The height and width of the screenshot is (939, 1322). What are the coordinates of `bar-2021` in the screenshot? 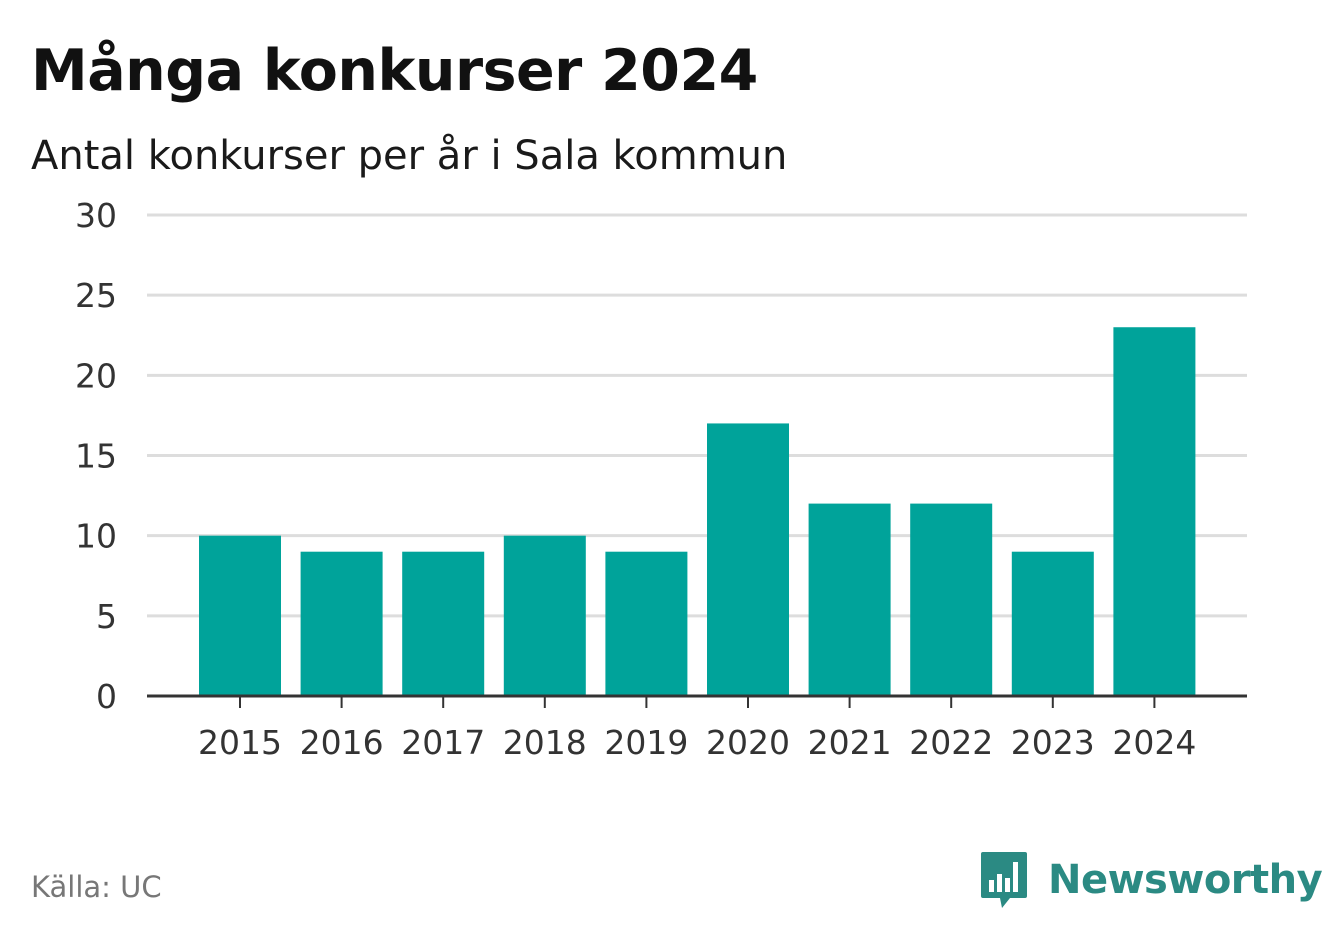 It's located at (849, 599).